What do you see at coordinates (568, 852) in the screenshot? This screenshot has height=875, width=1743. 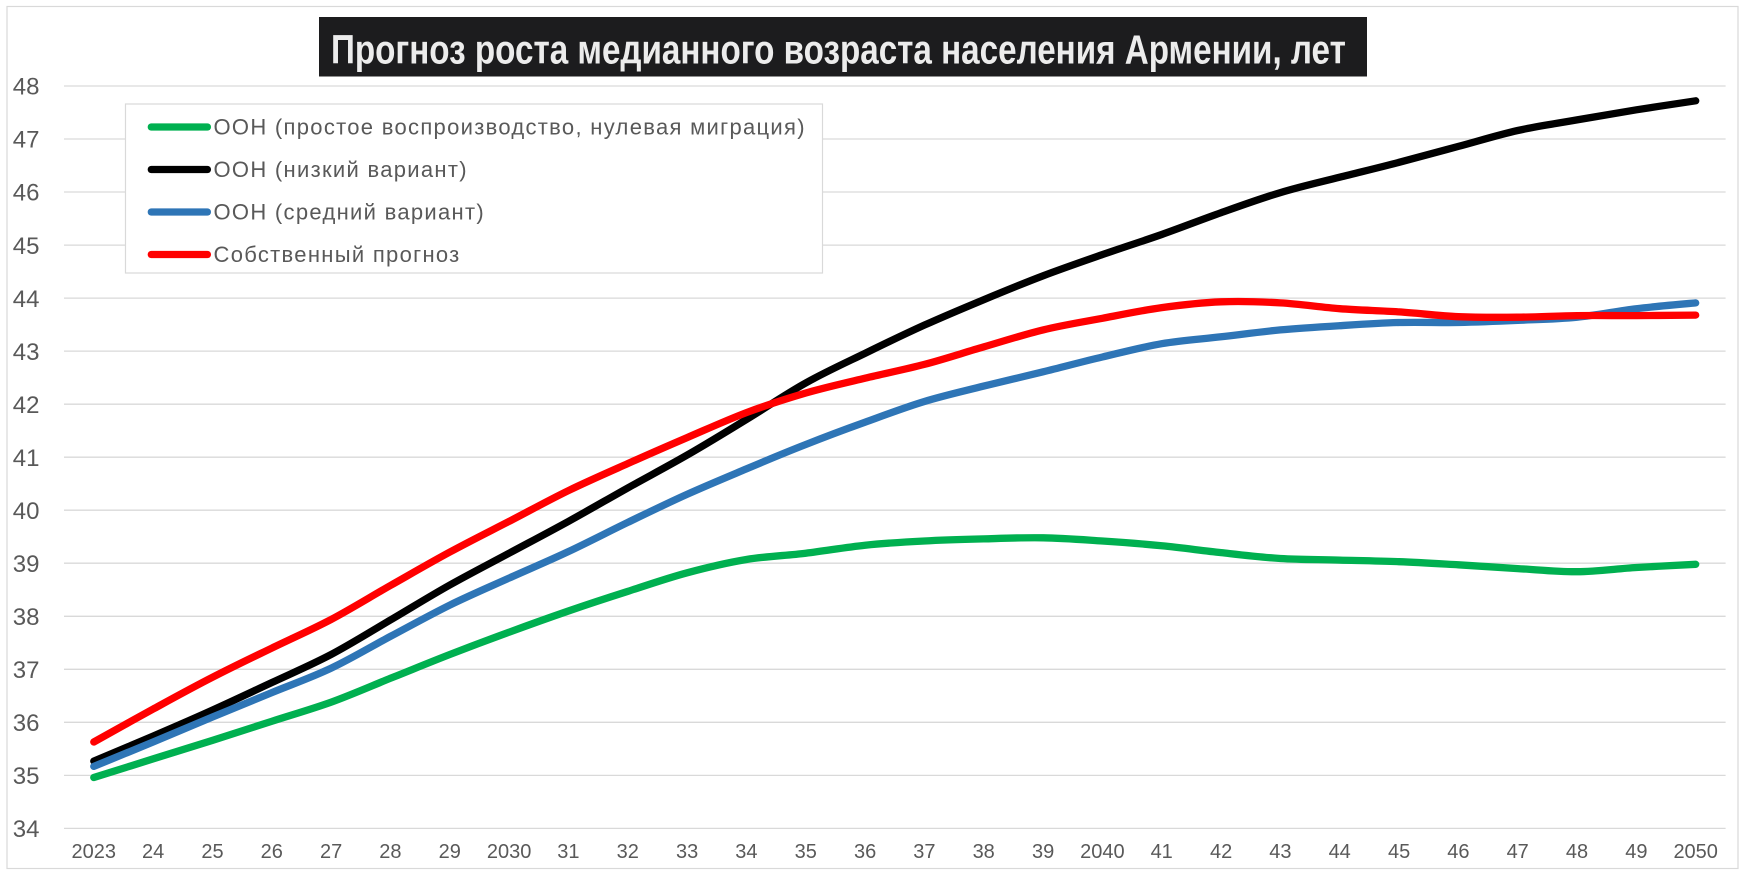 I see `svg-text: 31` at bounding box center [568, 852].